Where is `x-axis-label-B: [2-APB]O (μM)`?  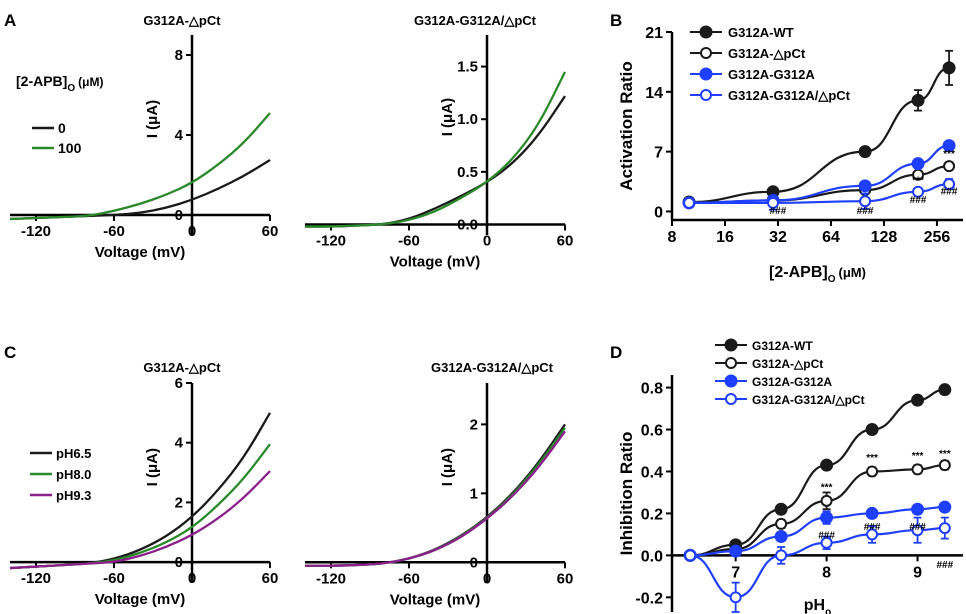
x-axis-label-B: [2-APB]O (μM) is located at coordinates (817, 274).